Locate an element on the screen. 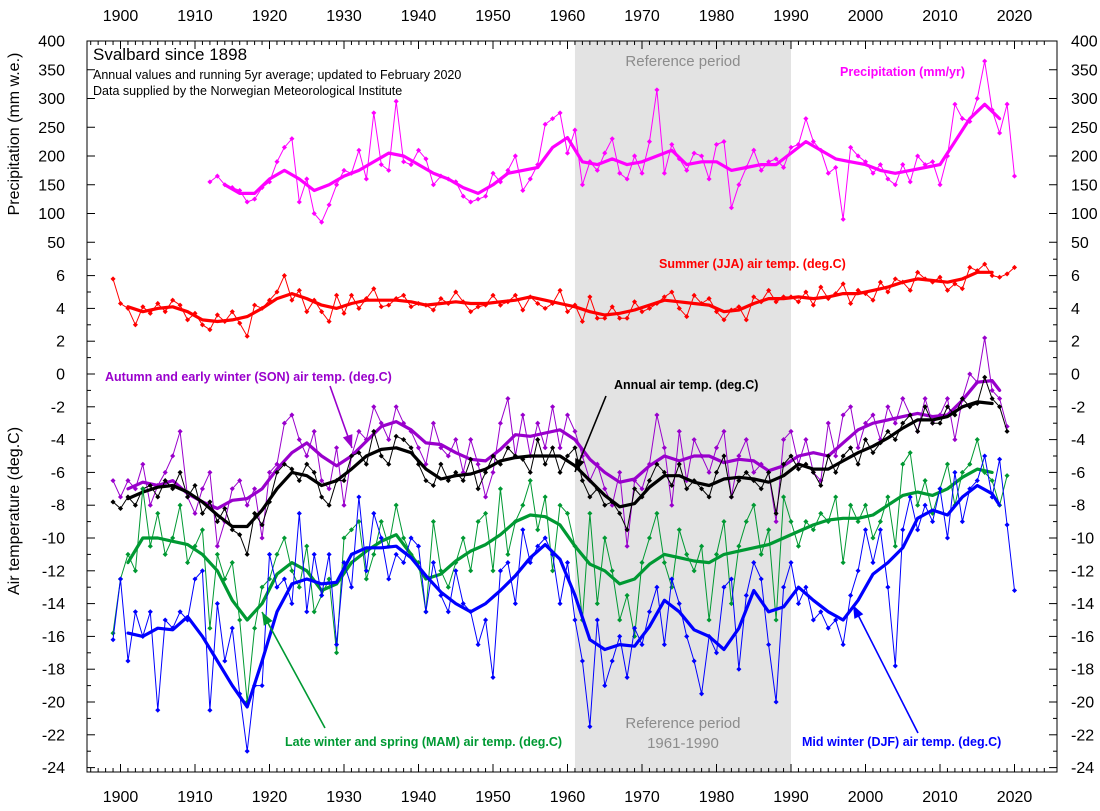 The width and height of the screenshot is (1100, 811). jja-series is located at coordinates (564, 300).